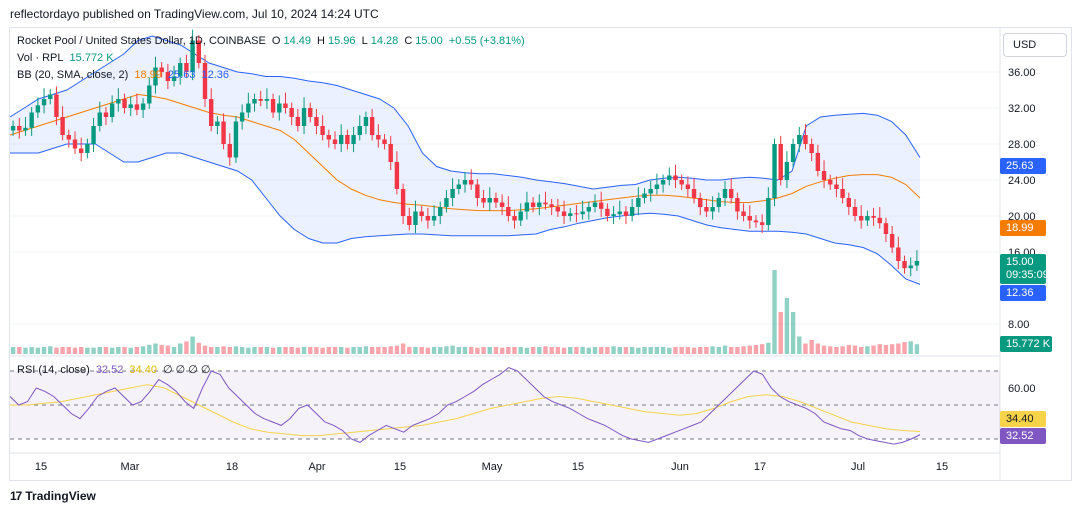 The width and height of the screenshot is (1080, 515). I want to click on badge-price-value: 15.00, so click(1020, 262).